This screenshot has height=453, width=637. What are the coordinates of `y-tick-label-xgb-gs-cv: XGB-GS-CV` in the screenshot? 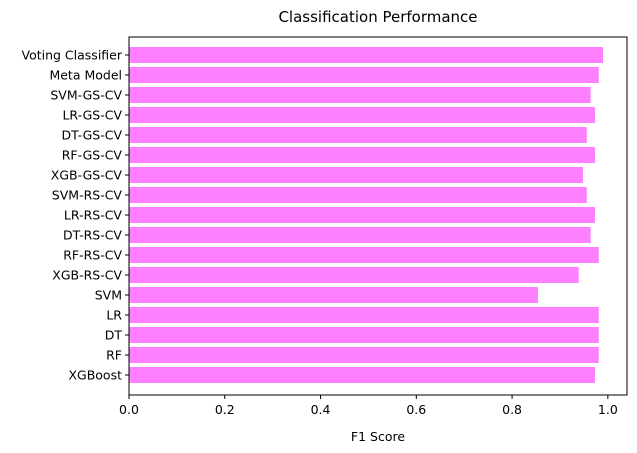 It's located at (87, 175).